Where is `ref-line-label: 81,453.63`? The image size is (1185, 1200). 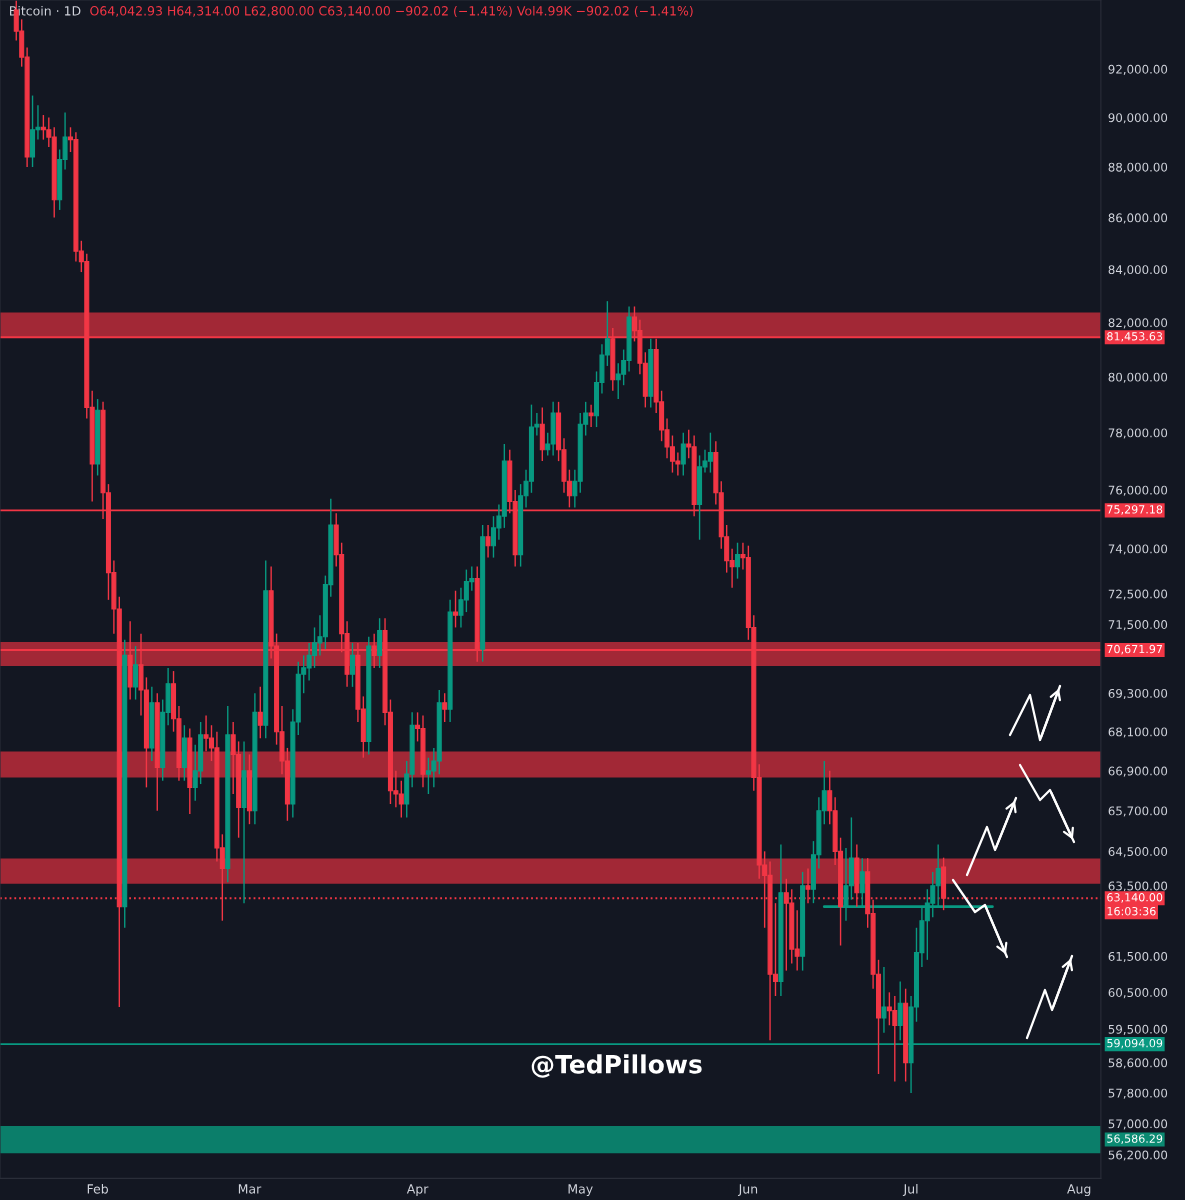
ref-line-label: 81,453.63 is located at coordinates (1135, 337).